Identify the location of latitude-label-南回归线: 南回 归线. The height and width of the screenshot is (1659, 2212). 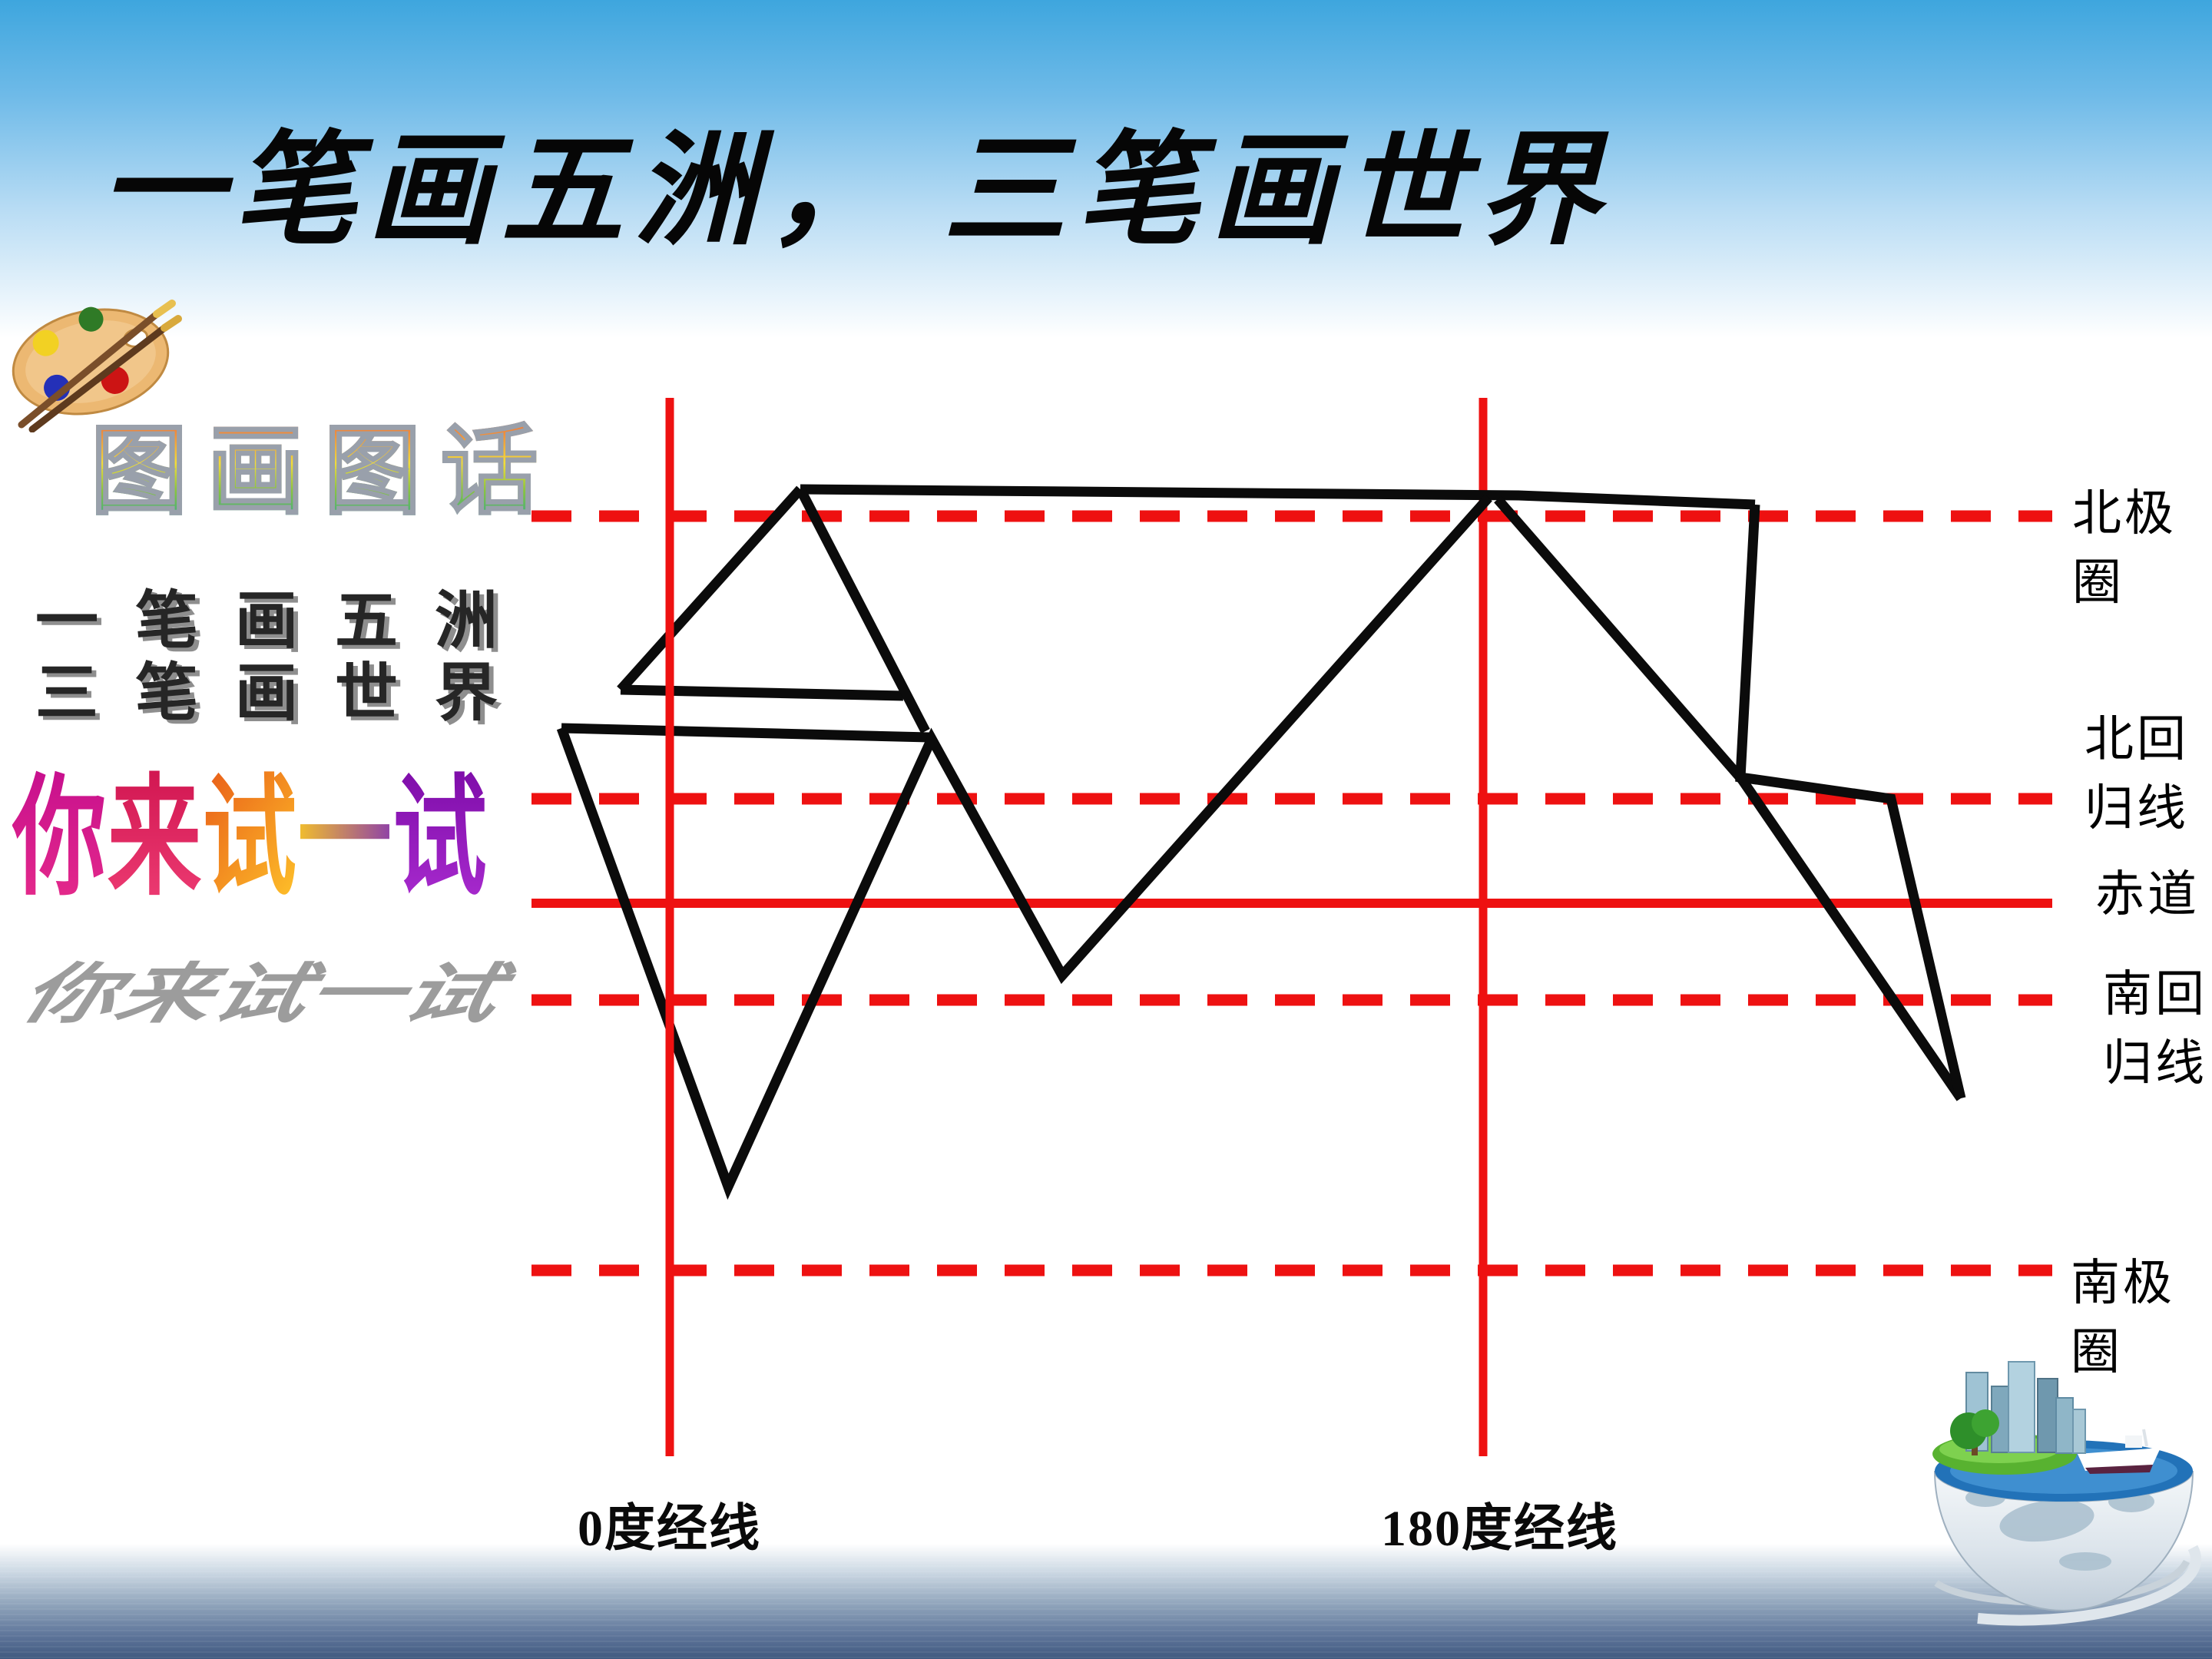
(2155, 1029).